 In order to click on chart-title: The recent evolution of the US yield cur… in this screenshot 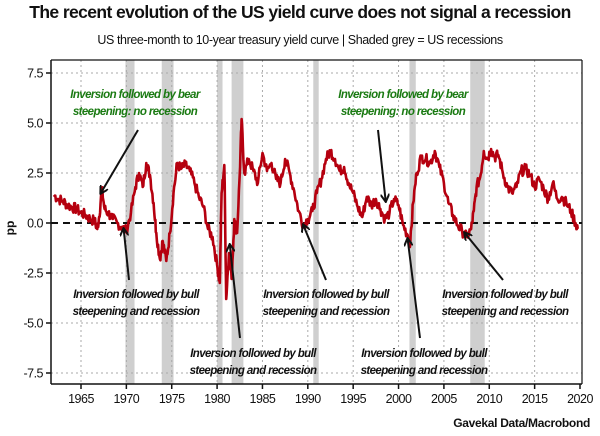, I will do `click(300, 12)`.